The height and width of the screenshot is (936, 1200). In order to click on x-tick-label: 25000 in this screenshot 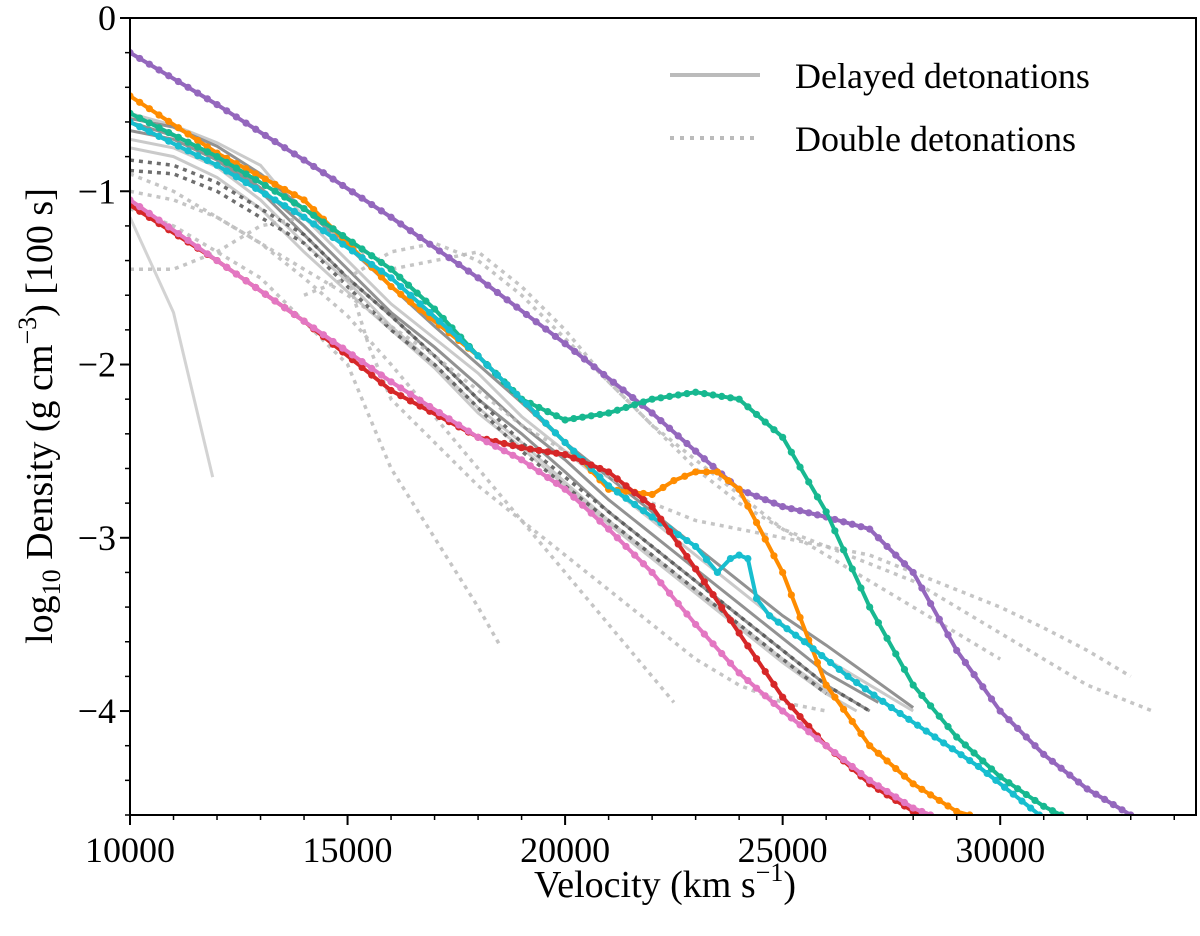, I will do `click(783, 850)`.